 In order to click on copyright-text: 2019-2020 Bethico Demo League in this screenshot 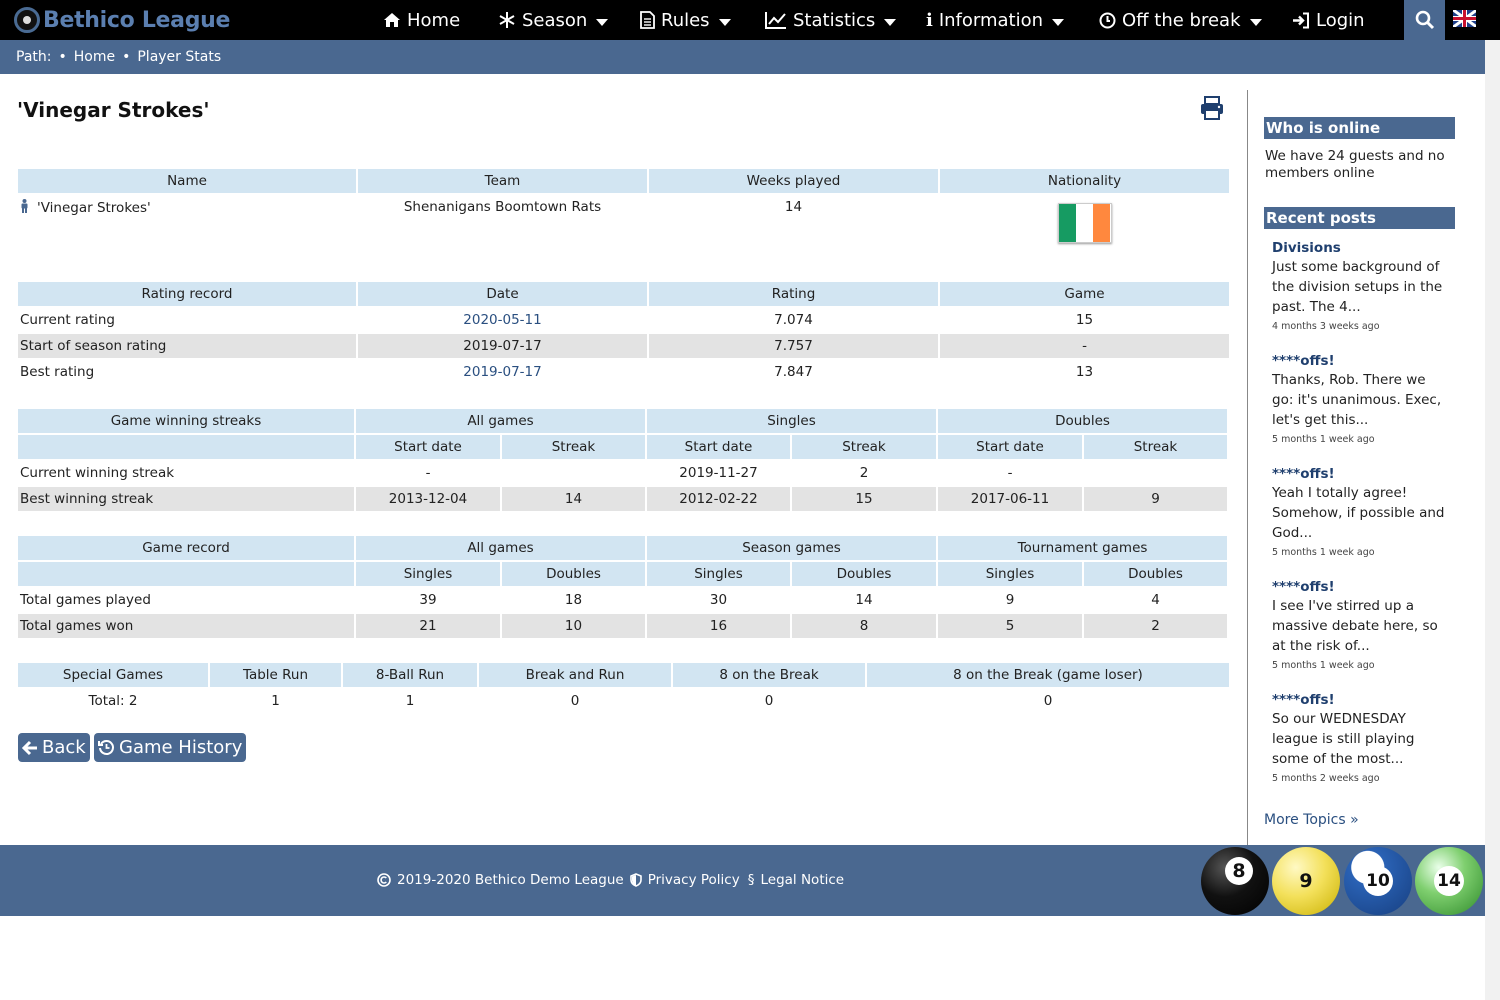, I will do `click(510, 880)`.